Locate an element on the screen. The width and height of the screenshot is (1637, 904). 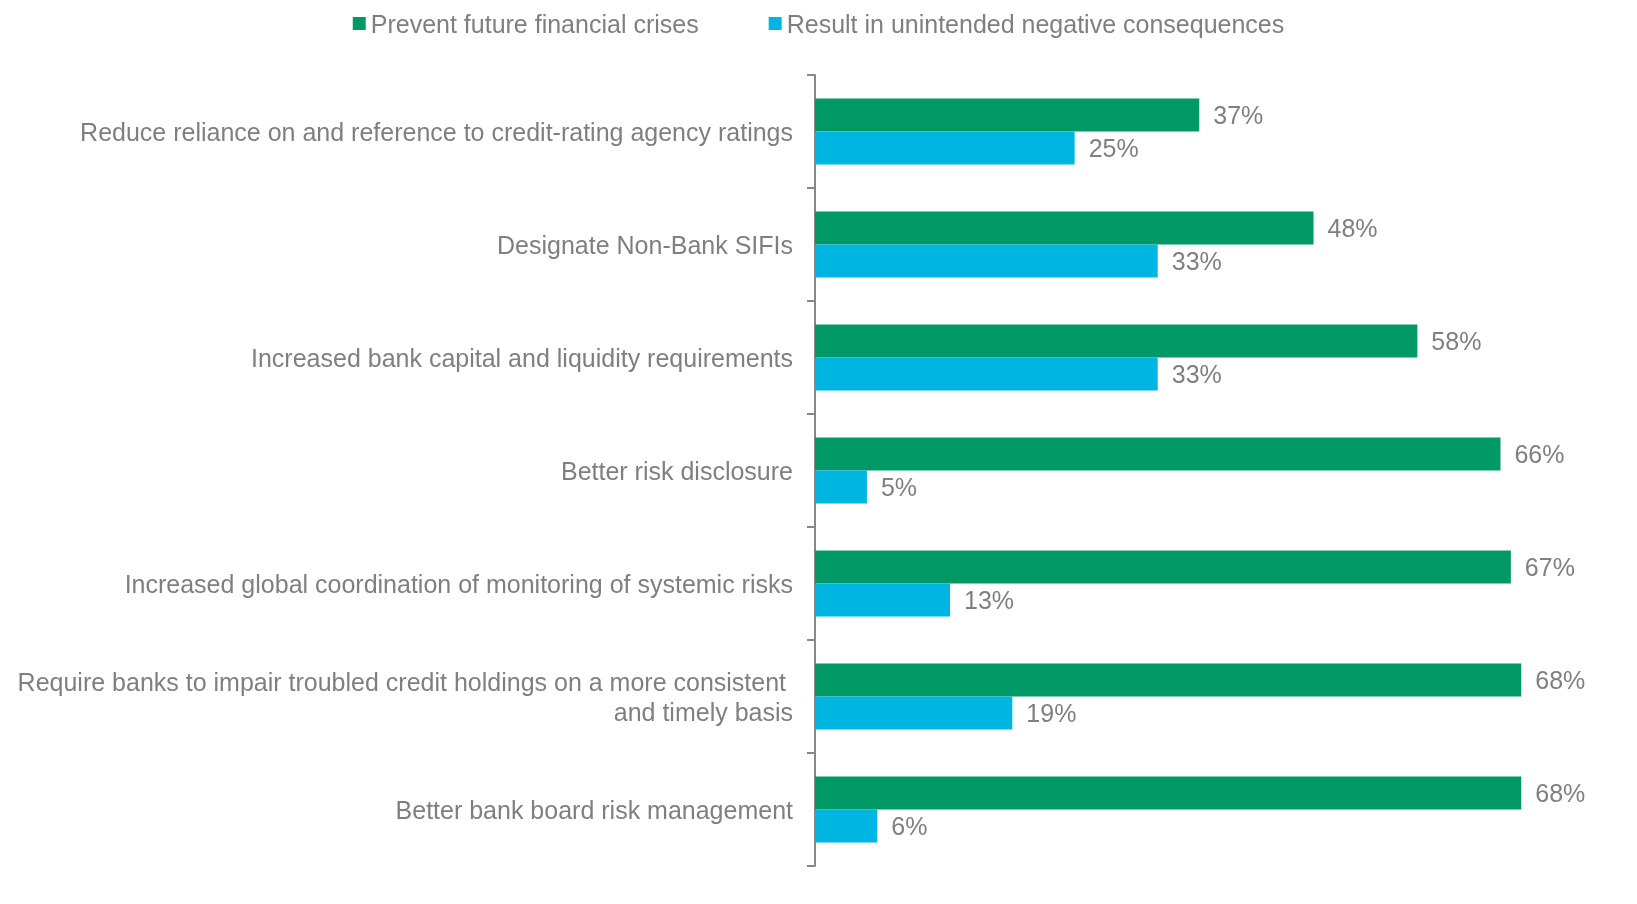
y-tick-label: Designate Non-Bank SIFIs is located at coordinates (645, 244).